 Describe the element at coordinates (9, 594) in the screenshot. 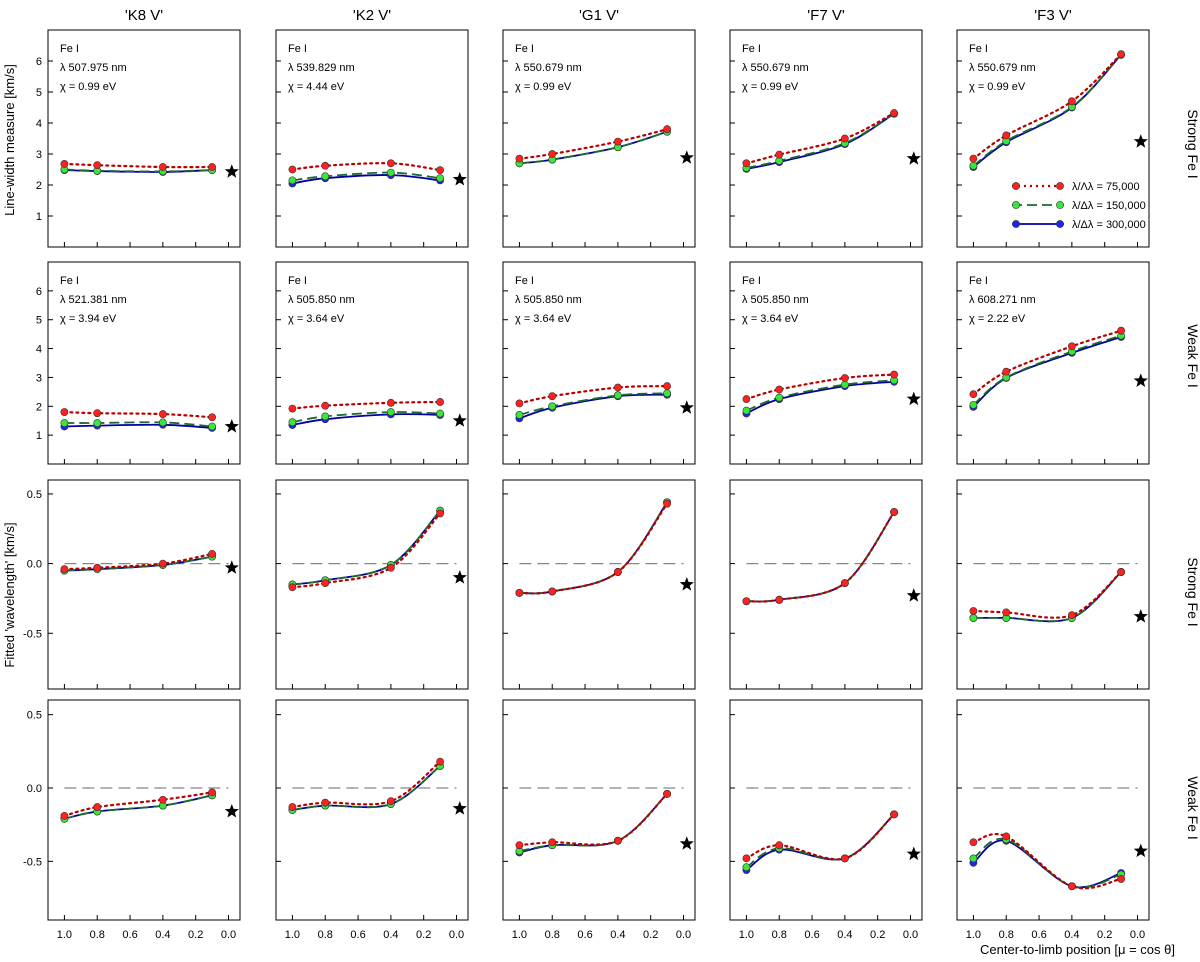

I see `y-axis-title-wavelength: Fitted 'wavelength' [km/s]` at that location.